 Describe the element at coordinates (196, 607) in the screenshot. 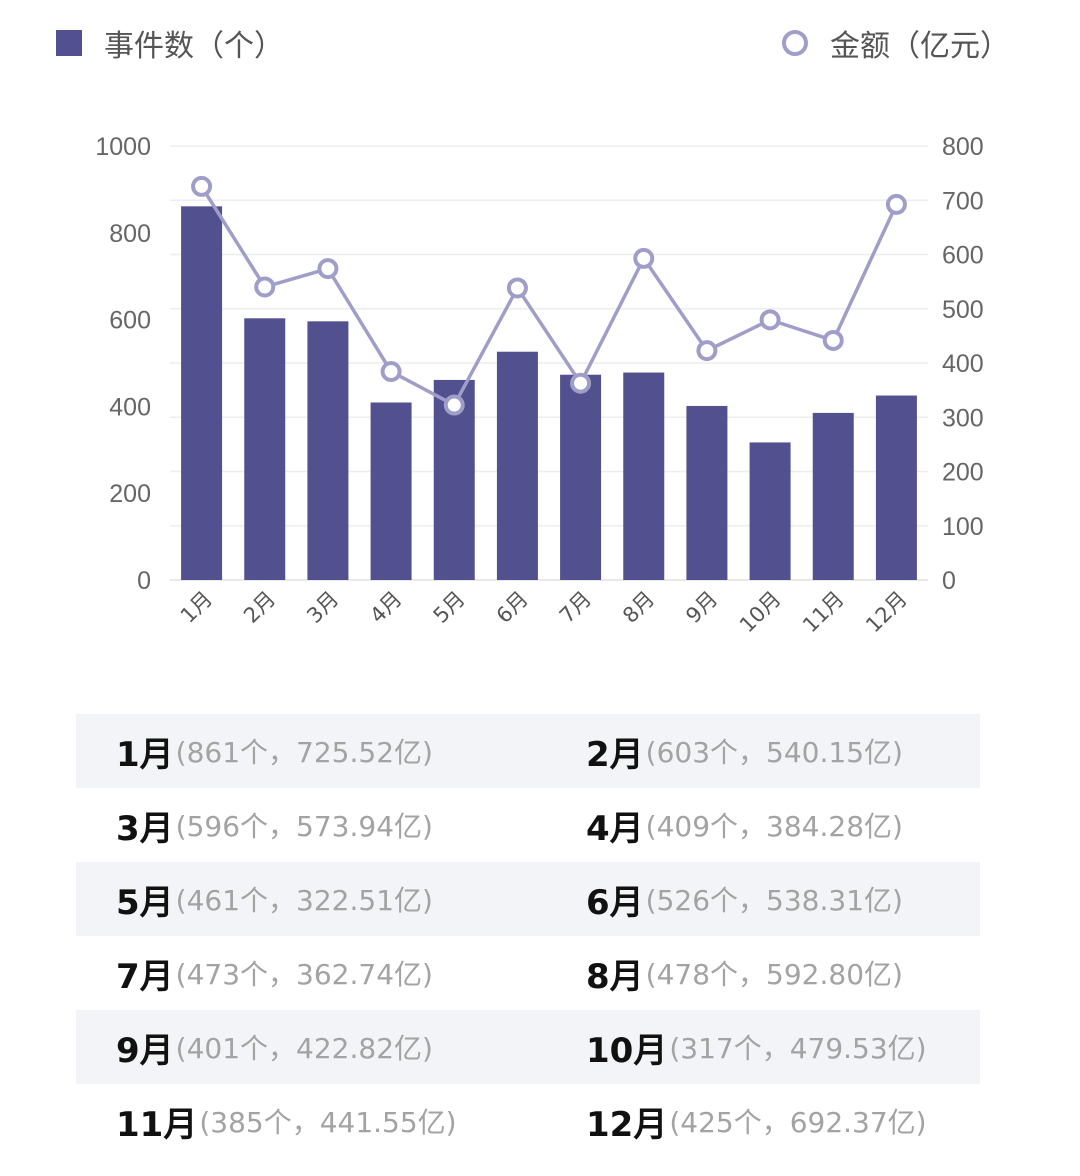

I see `x-axis-tick-label: 1月` at that location.